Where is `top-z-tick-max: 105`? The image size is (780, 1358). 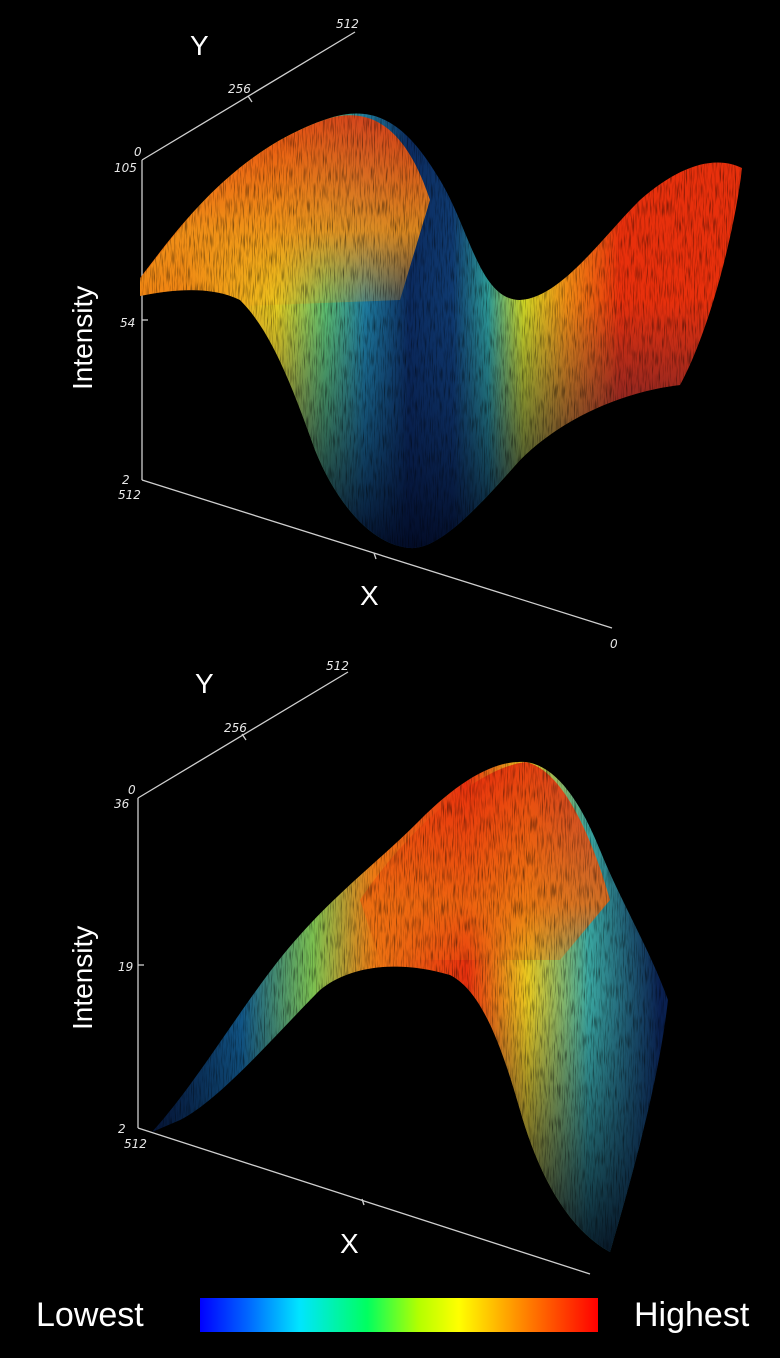
top-z-tick-max: 105 is located at coordinates (125, 168).